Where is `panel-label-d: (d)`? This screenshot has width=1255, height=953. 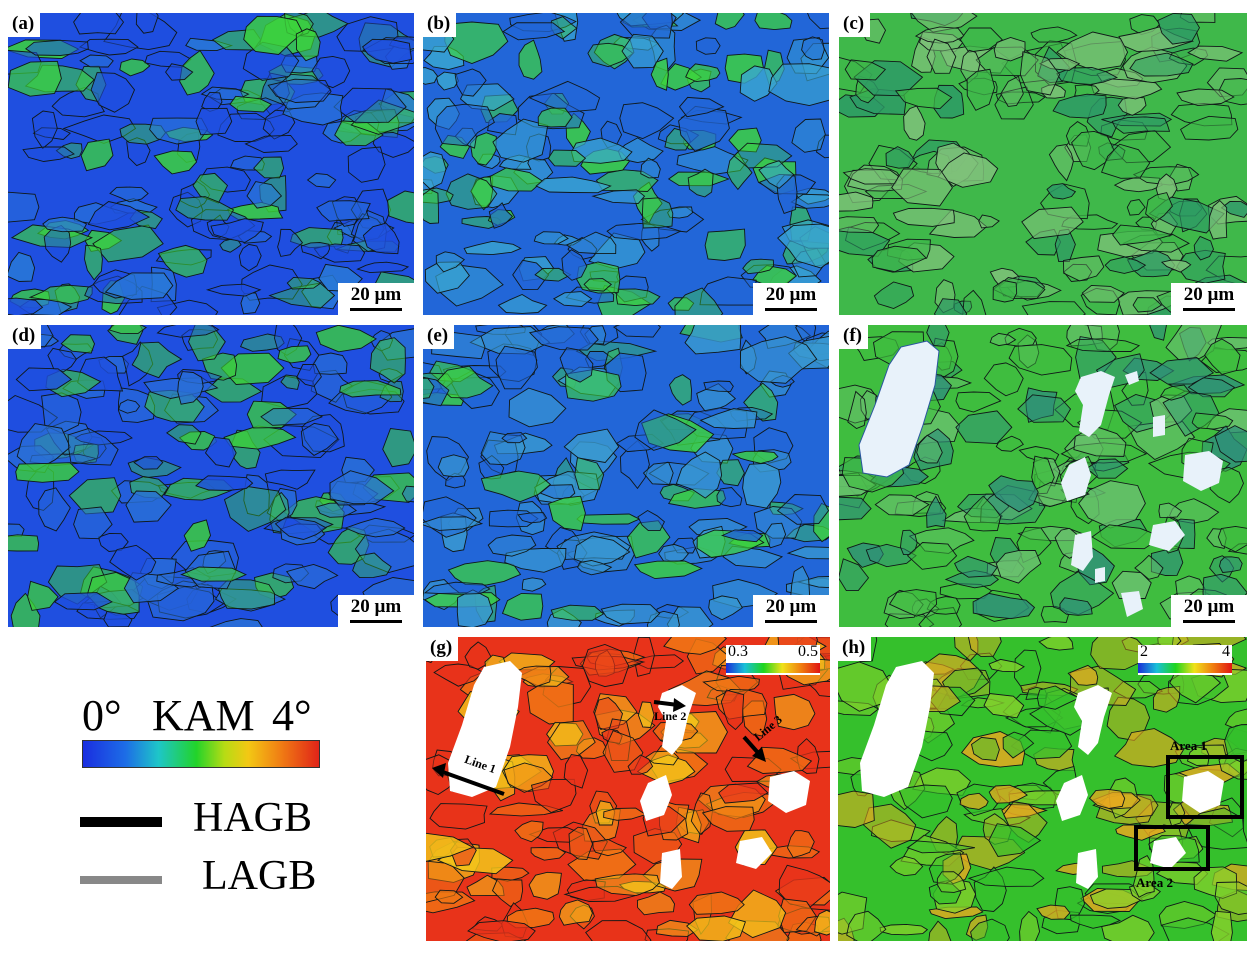
panel-label-d: (d) is located at coordinates (25, 337).